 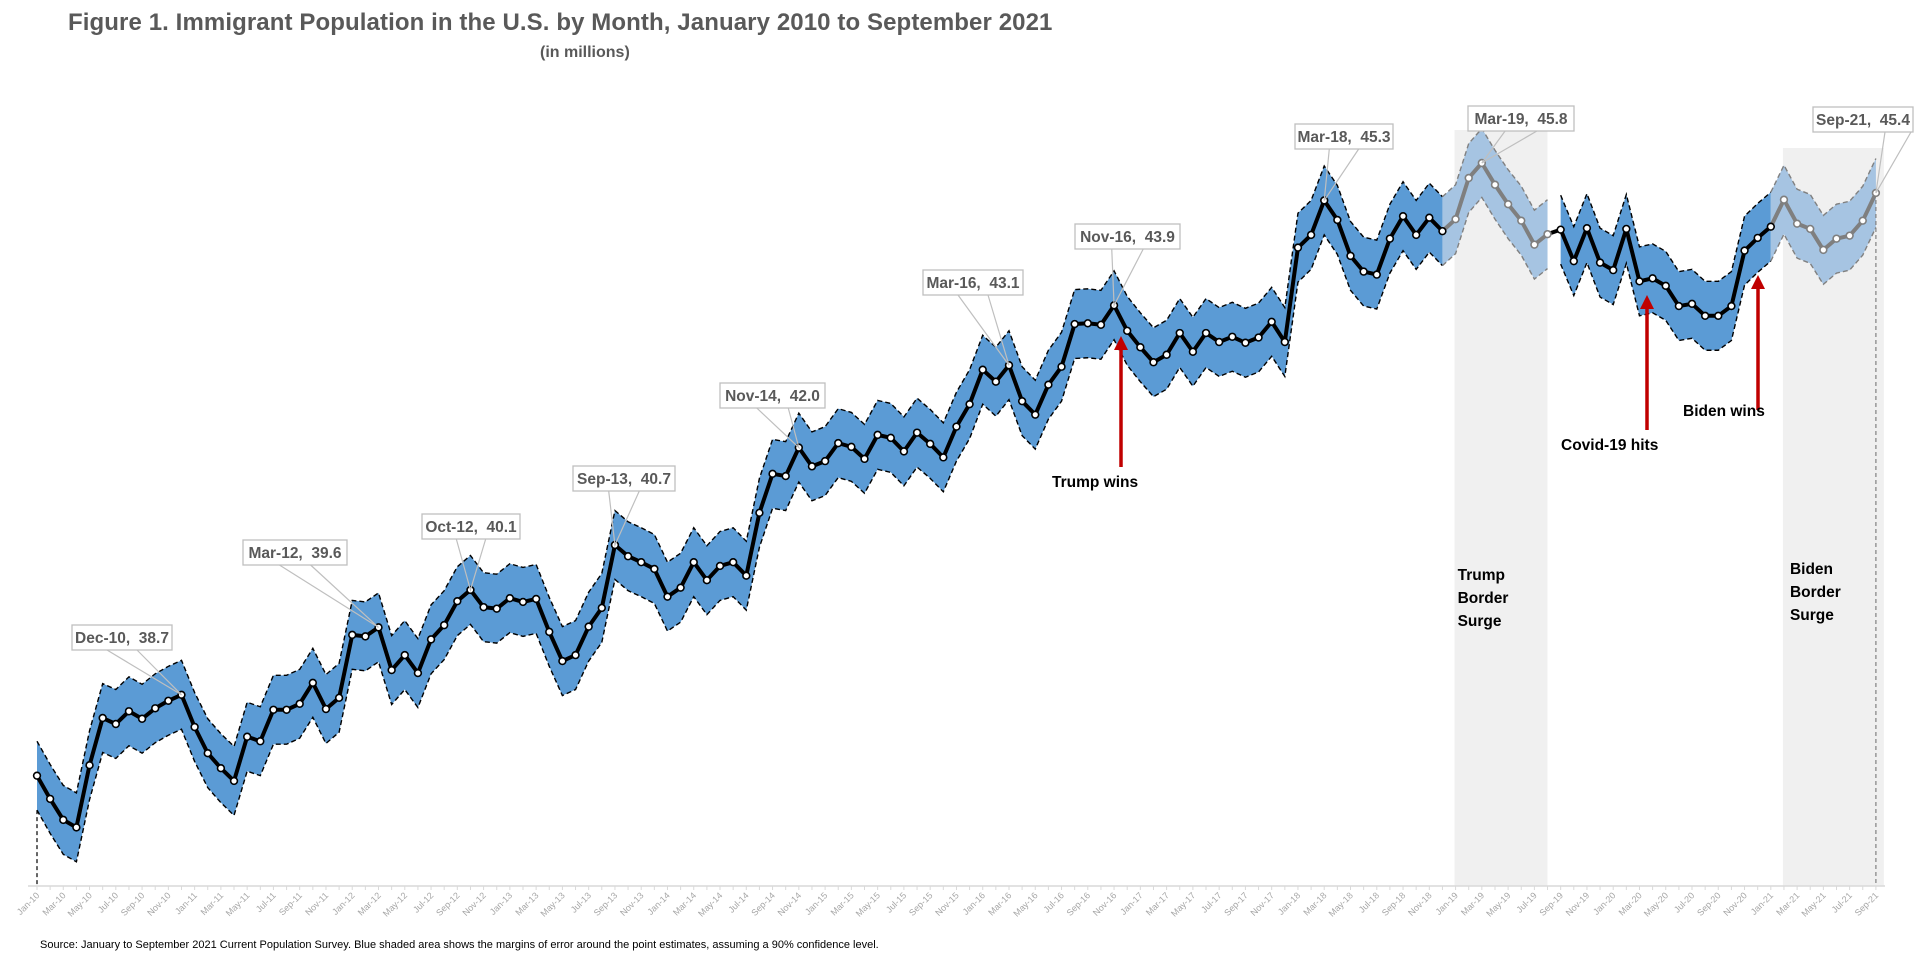 What do you see at coordinates (369, 903) in the screenshot?
I see `x-tick-label: Mar-12` at bounding box center [369, 903].